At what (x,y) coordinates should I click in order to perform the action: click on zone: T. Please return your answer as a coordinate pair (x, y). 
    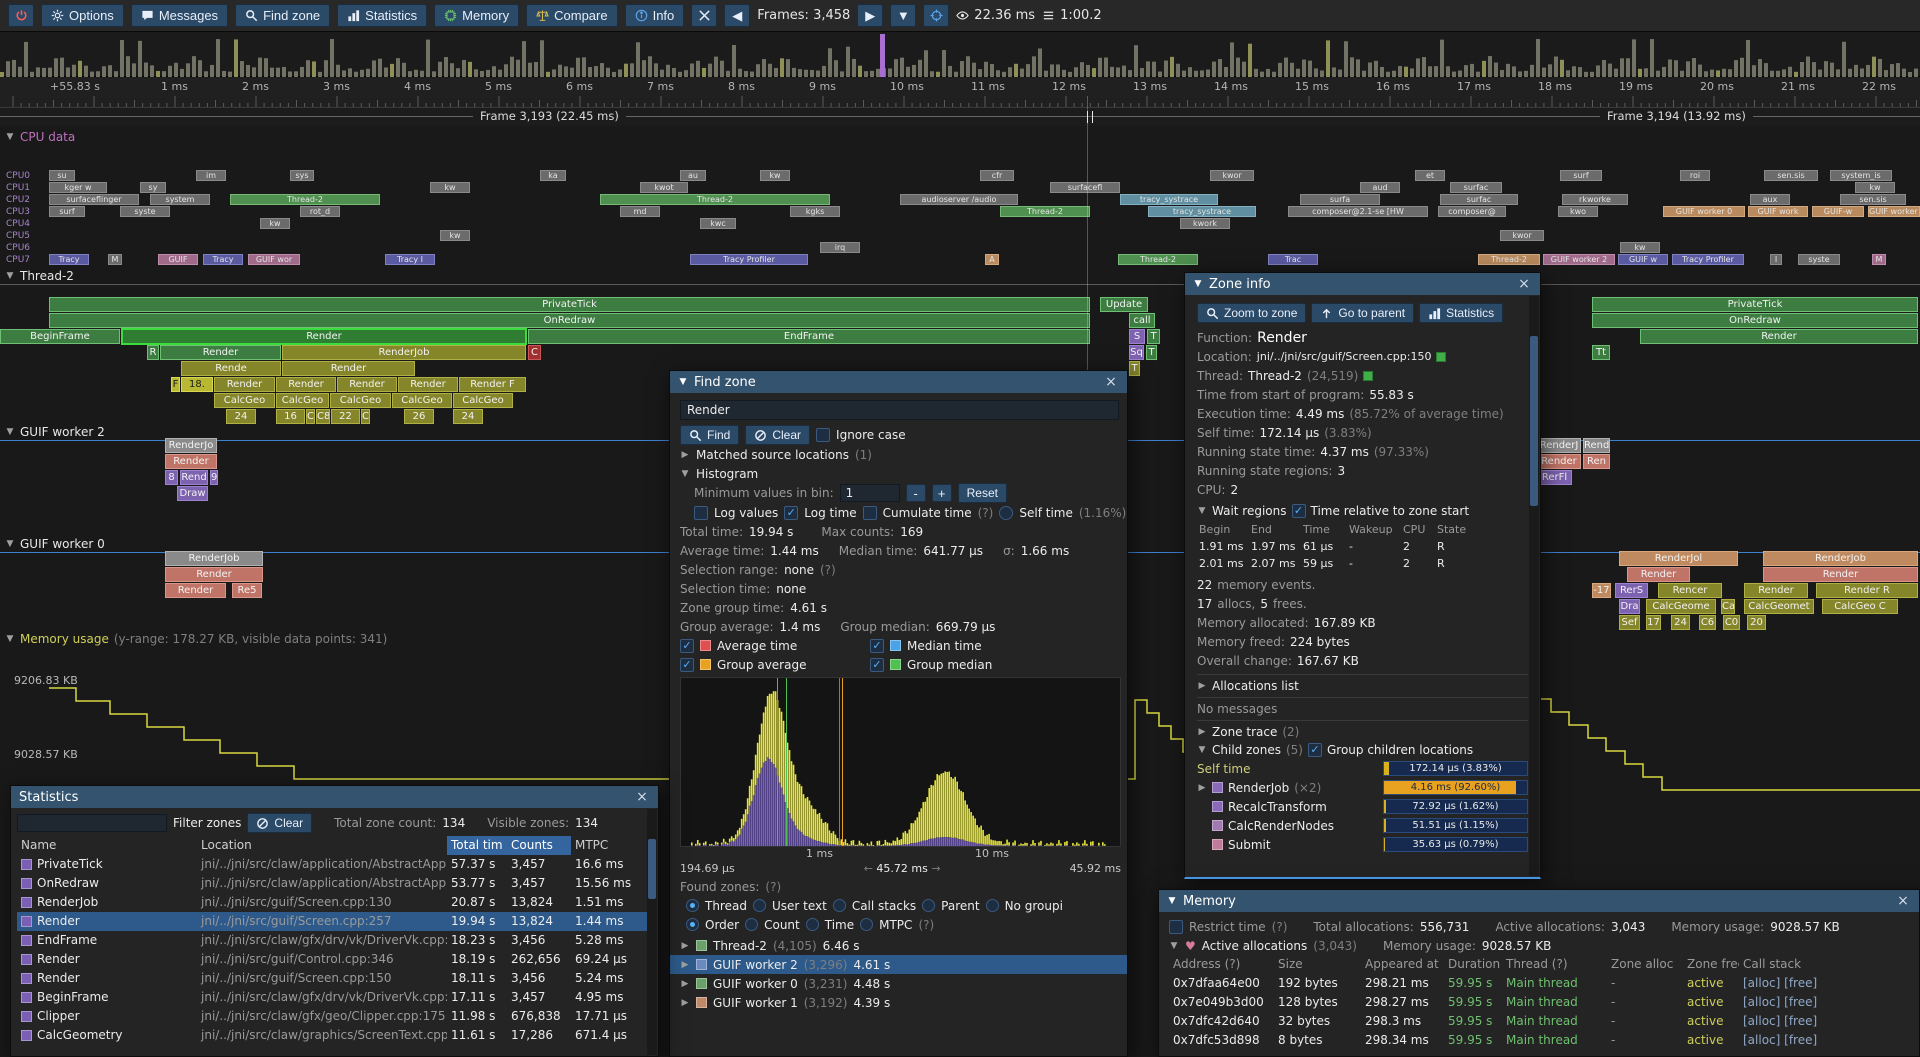
    Looking at the image, I should click on (1151, 352).